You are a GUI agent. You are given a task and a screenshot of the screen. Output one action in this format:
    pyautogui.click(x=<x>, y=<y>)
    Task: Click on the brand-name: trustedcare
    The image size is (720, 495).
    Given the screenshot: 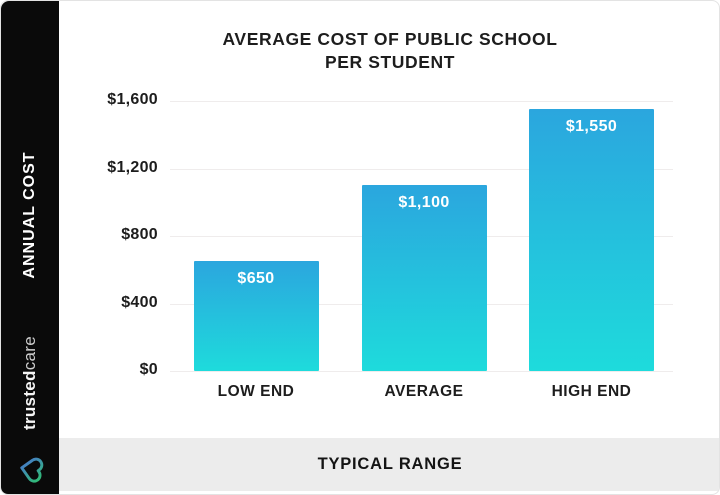 What is the action you would take?
    pyautogui.click(x=30, y=383)
    